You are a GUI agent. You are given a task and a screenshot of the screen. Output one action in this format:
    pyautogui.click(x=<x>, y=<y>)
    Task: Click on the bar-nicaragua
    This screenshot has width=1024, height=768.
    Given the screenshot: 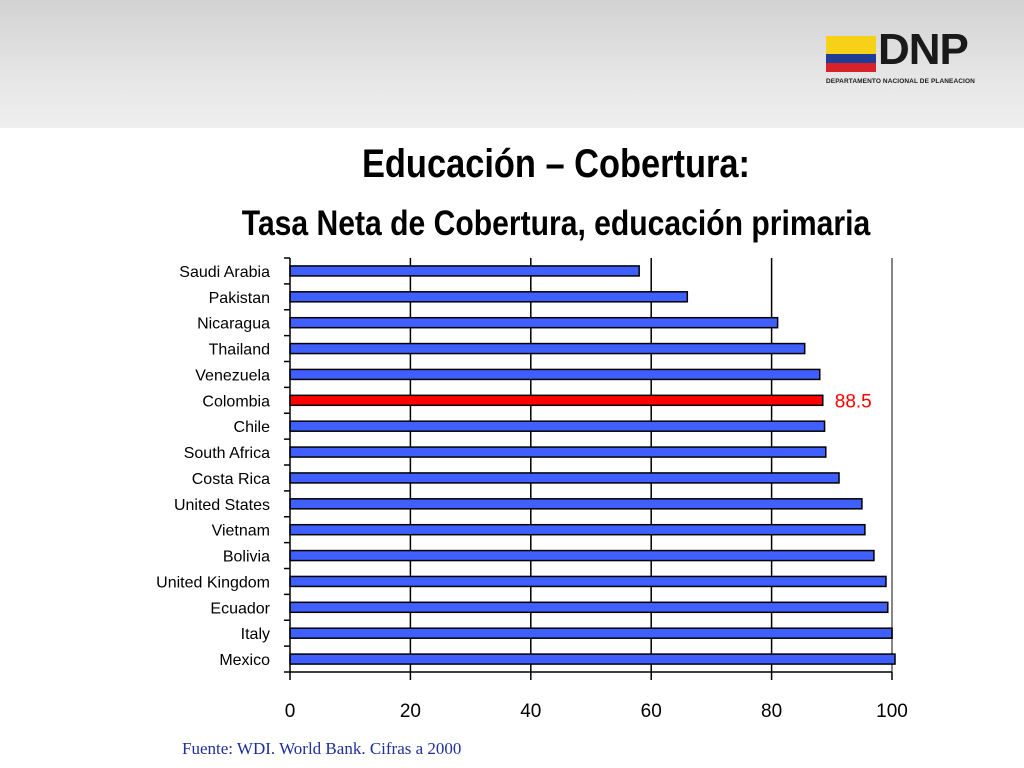 What is the action you would take?
    pyautogui.click(x=534, y=322)
    